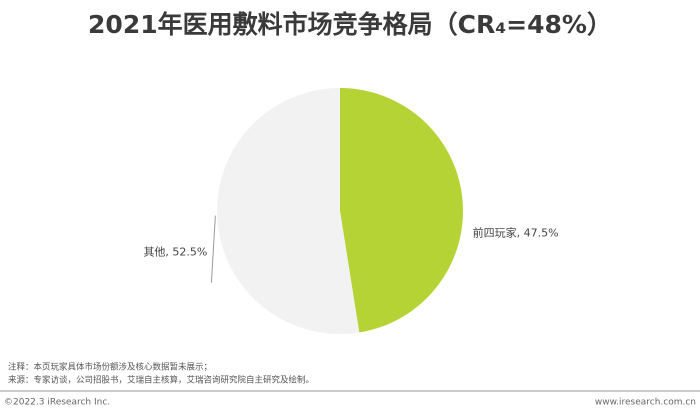 Image resolution: width=700 pixels, height=412 pixels. I want to click on note: 注释：本页玩家具体市场份额涉及核心数据暂未展示；, so click(110, 367).